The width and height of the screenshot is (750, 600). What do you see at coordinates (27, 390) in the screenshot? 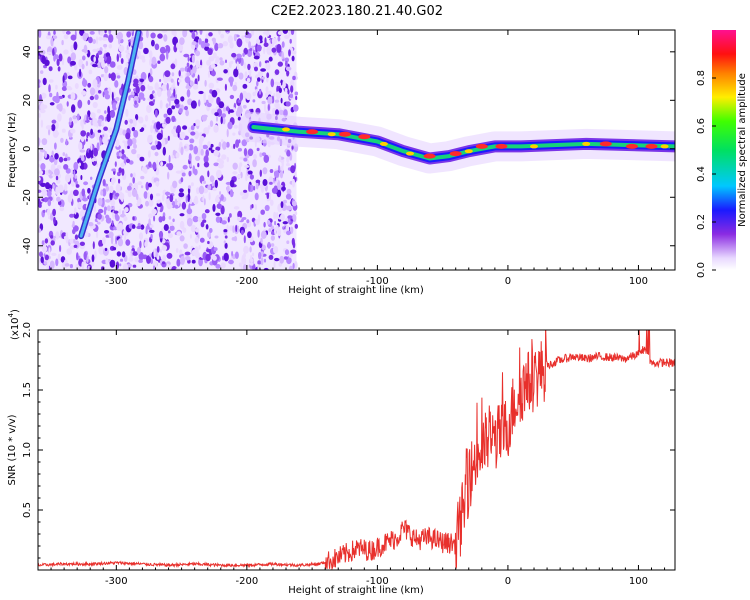
I see `snr-y-tick-label: 1.5` at bounding box center [27, 390].